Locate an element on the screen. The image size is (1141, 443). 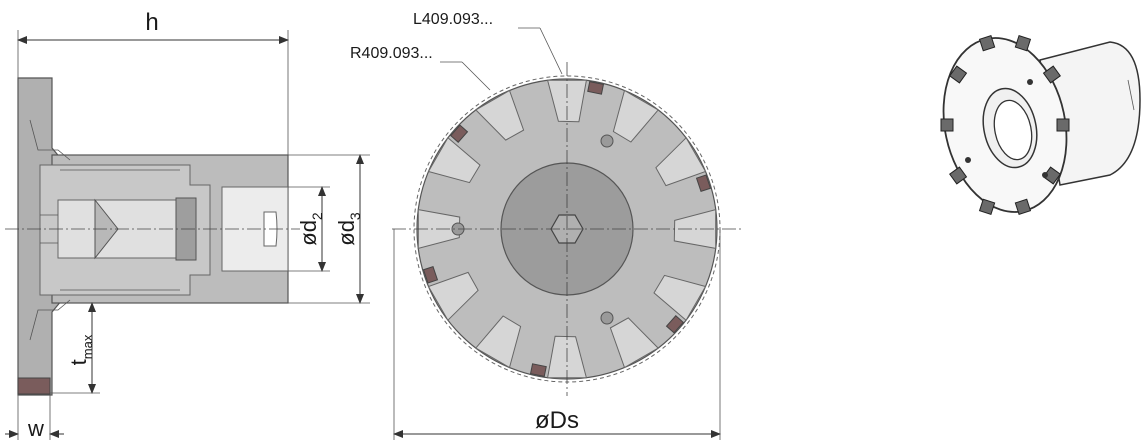
iso-hole-b is located at coordinates (1030, 82).